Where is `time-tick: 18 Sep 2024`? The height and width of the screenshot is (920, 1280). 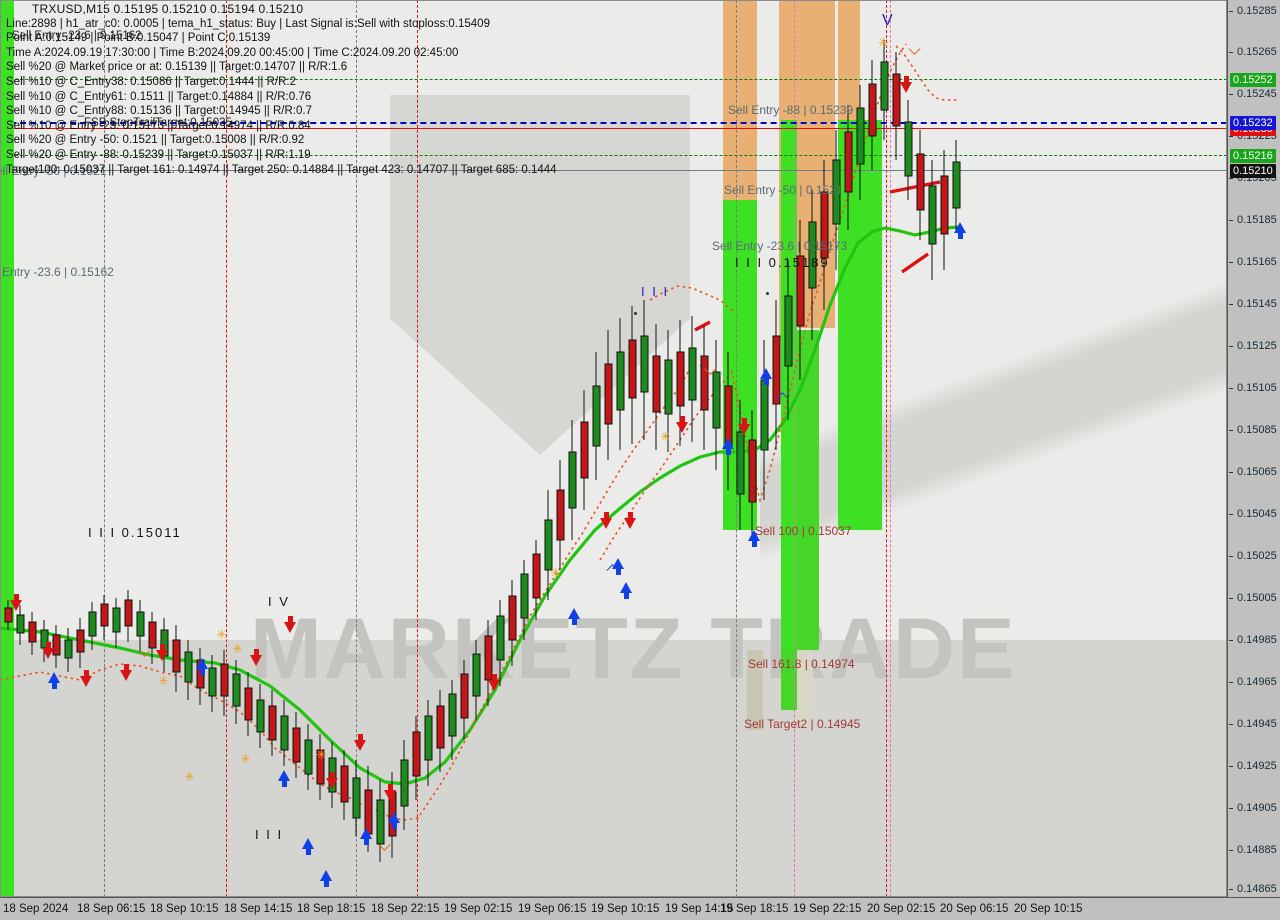
time-tick: 18 Sep 2024 is located at coordinates (36, 909).